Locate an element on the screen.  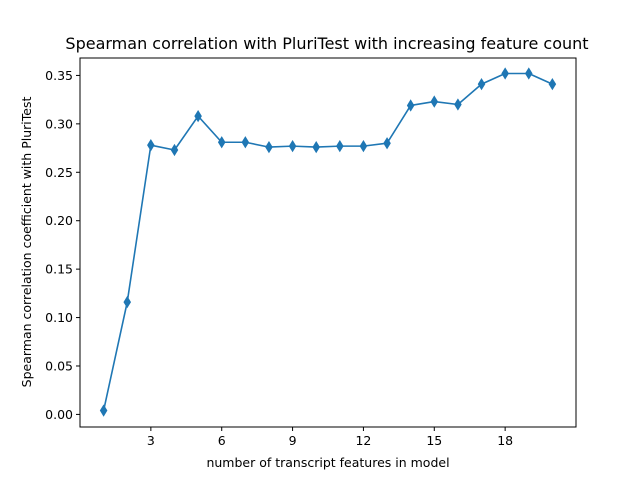
x-tick-label: 12 is located at coordinates (363, 440).